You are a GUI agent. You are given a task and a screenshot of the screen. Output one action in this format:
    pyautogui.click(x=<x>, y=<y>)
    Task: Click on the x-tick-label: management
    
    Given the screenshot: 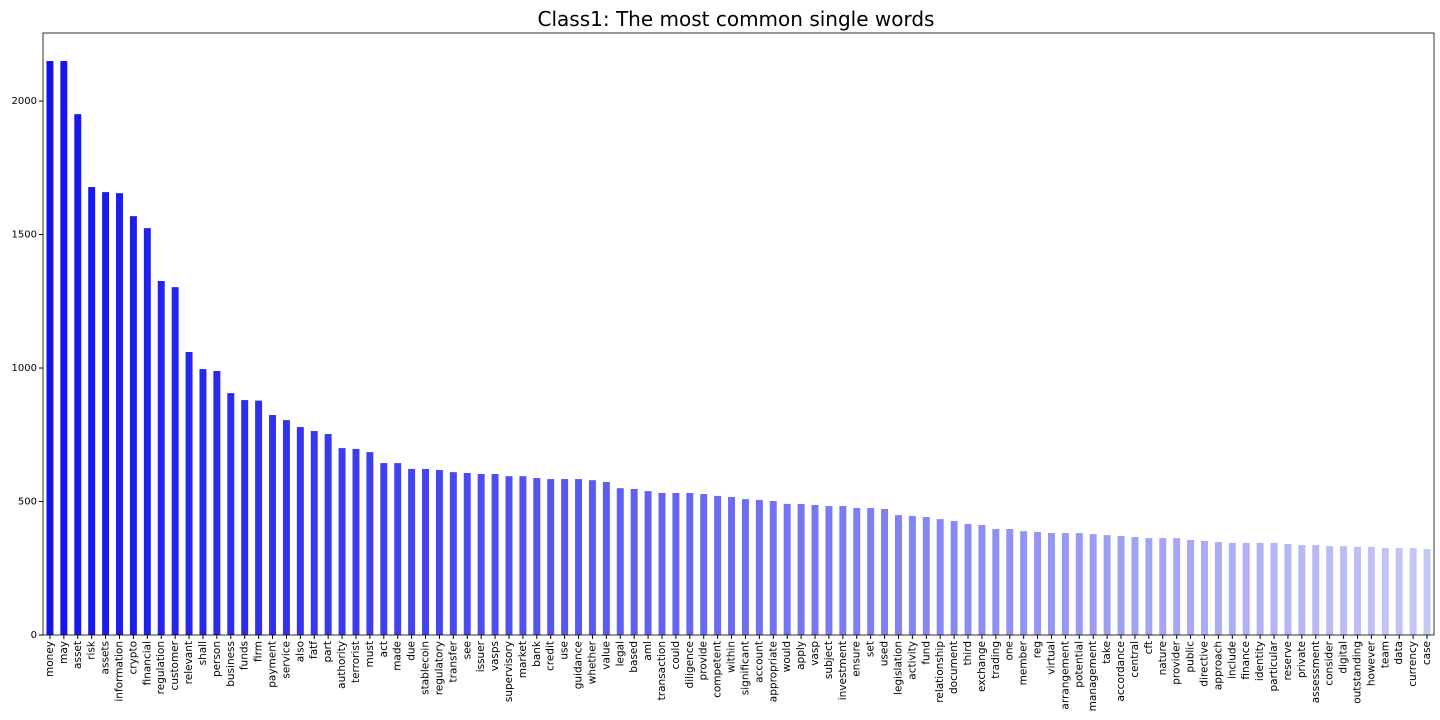 What is the action you would take?
    pyautogui.click(x=1093, y=676)
    